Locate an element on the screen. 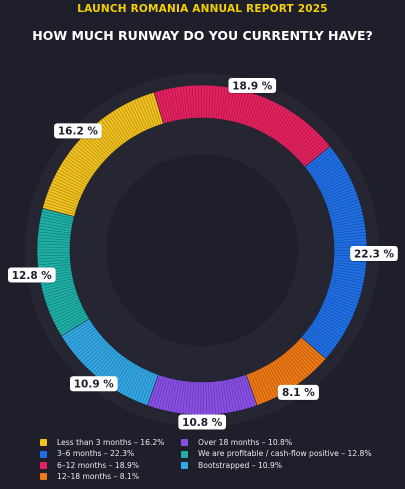  legend-item: 3–6 months – 22.3% is located at coordinates (110, 453).